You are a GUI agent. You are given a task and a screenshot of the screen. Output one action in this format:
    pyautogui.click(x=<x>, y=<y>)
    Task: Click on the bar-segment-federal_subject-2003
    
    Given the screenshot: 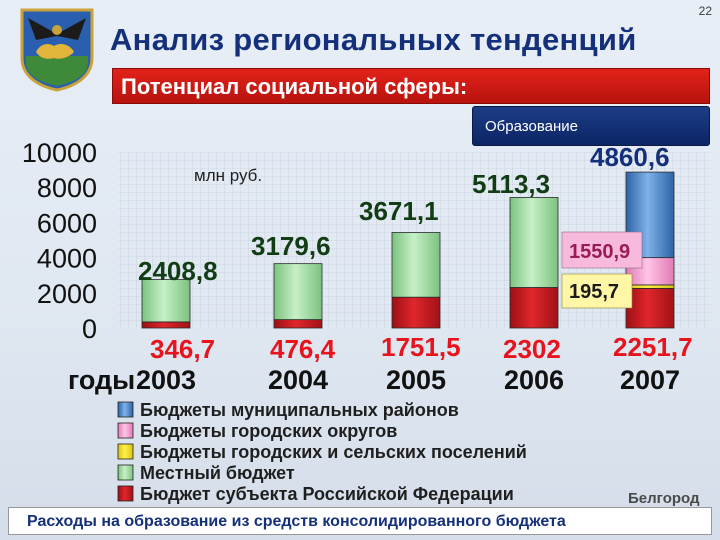 What is the action you would take?
    pyautogui.click(x=166, y=325)
    